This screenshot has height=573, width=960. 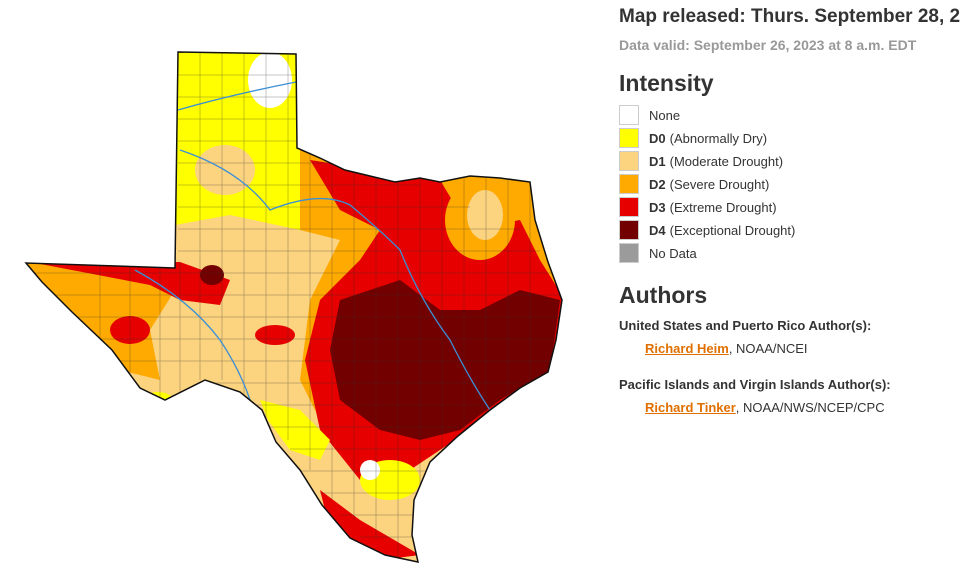 I want to click on author-line: Richard Heim, NOAA/NCEI, so click(x=726, y=348).